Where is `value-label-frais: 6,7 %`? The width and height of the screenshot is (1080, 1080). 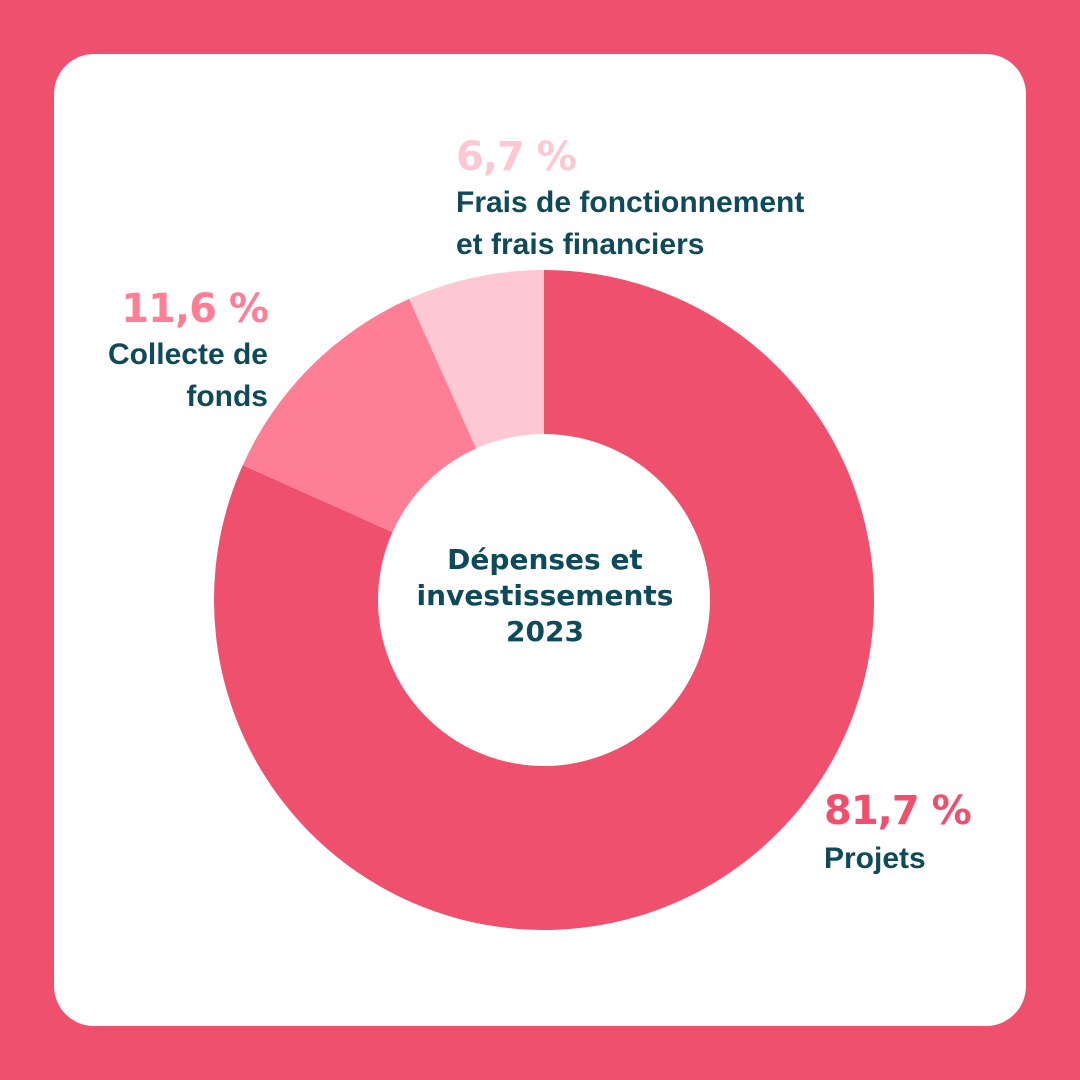 value-label-frais: 6,7 % is located at coordinates (516, 157).